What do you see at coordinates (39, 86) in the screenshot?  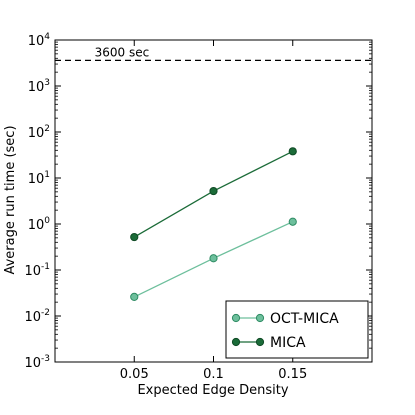 I see `y-tick-label: 10³` at bounding box center [39, 86].